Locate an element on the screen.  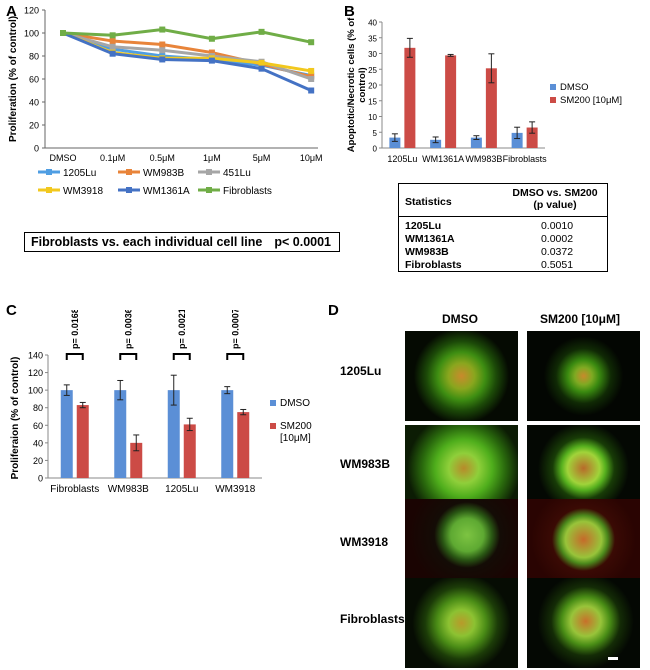
pvalue-label: p= 0.0168 is located at coordinates (75, 329).